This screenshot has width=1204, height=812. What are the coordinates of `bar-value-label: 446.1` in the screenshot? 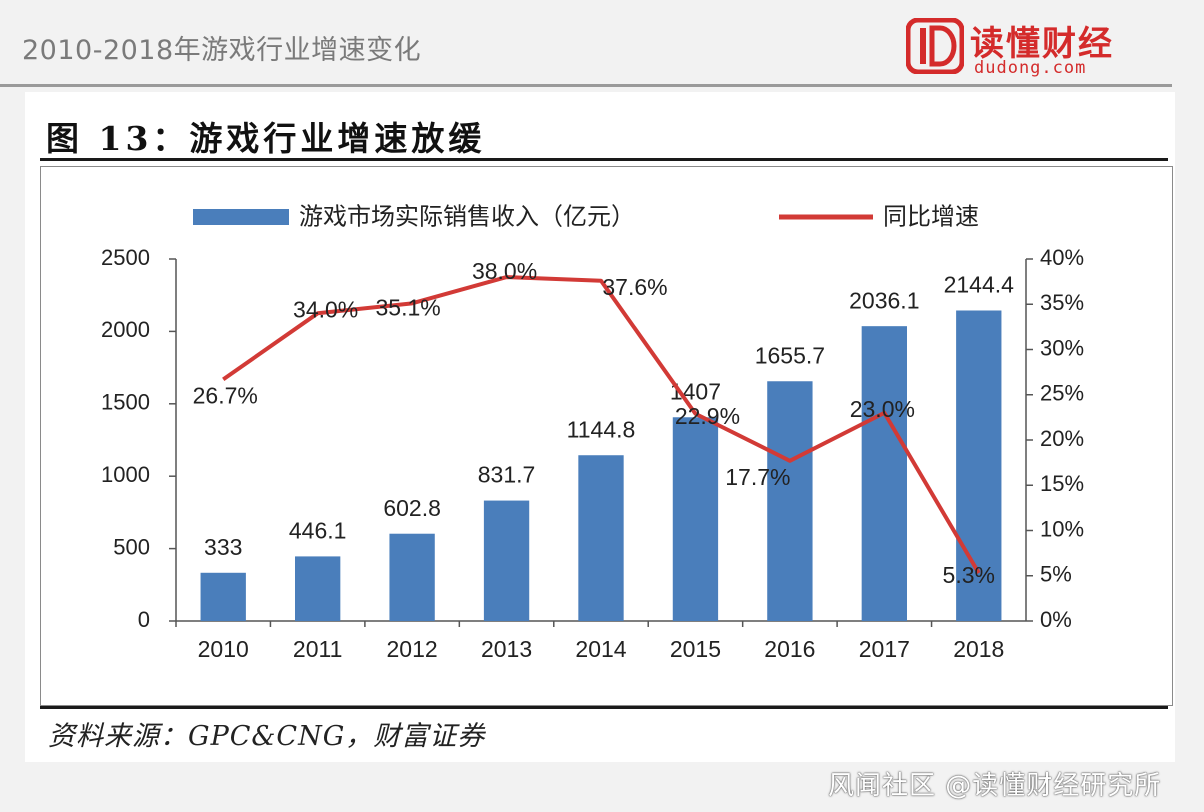 It's located at (318, 530).